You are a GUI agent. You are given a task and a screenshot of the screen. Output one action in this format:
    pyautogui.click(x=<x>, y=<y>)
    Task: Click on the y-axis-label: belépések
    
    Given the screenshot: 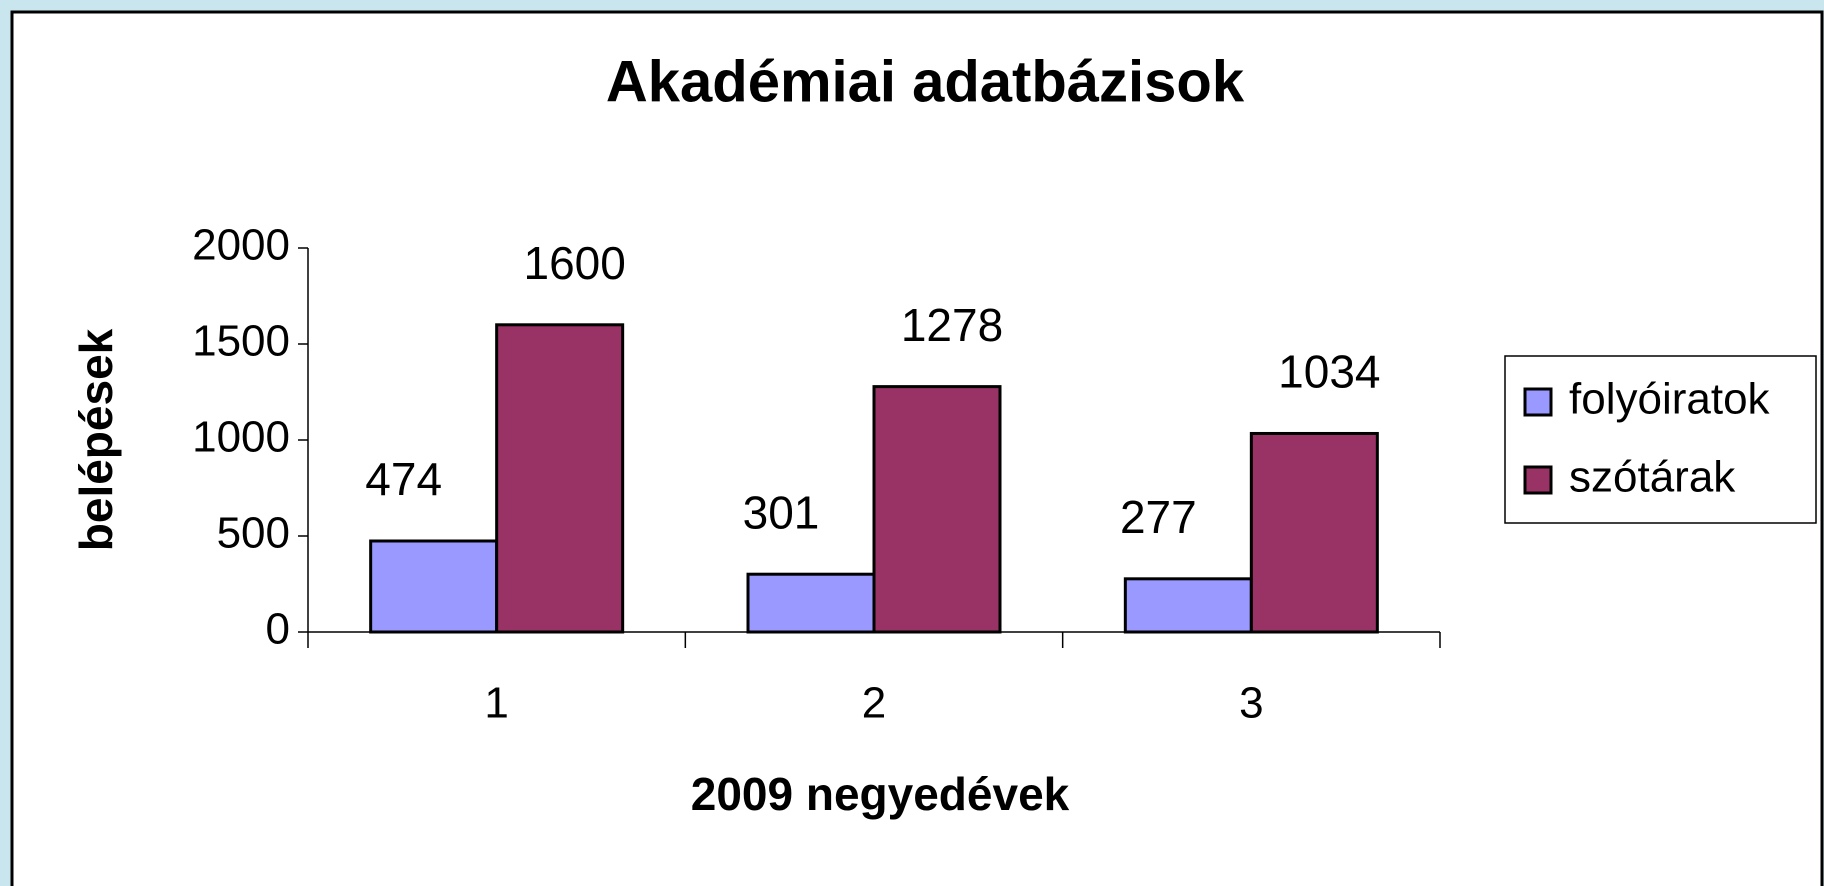 What is the action you would take?
    pyautogui.click(x=96, y=439)
    